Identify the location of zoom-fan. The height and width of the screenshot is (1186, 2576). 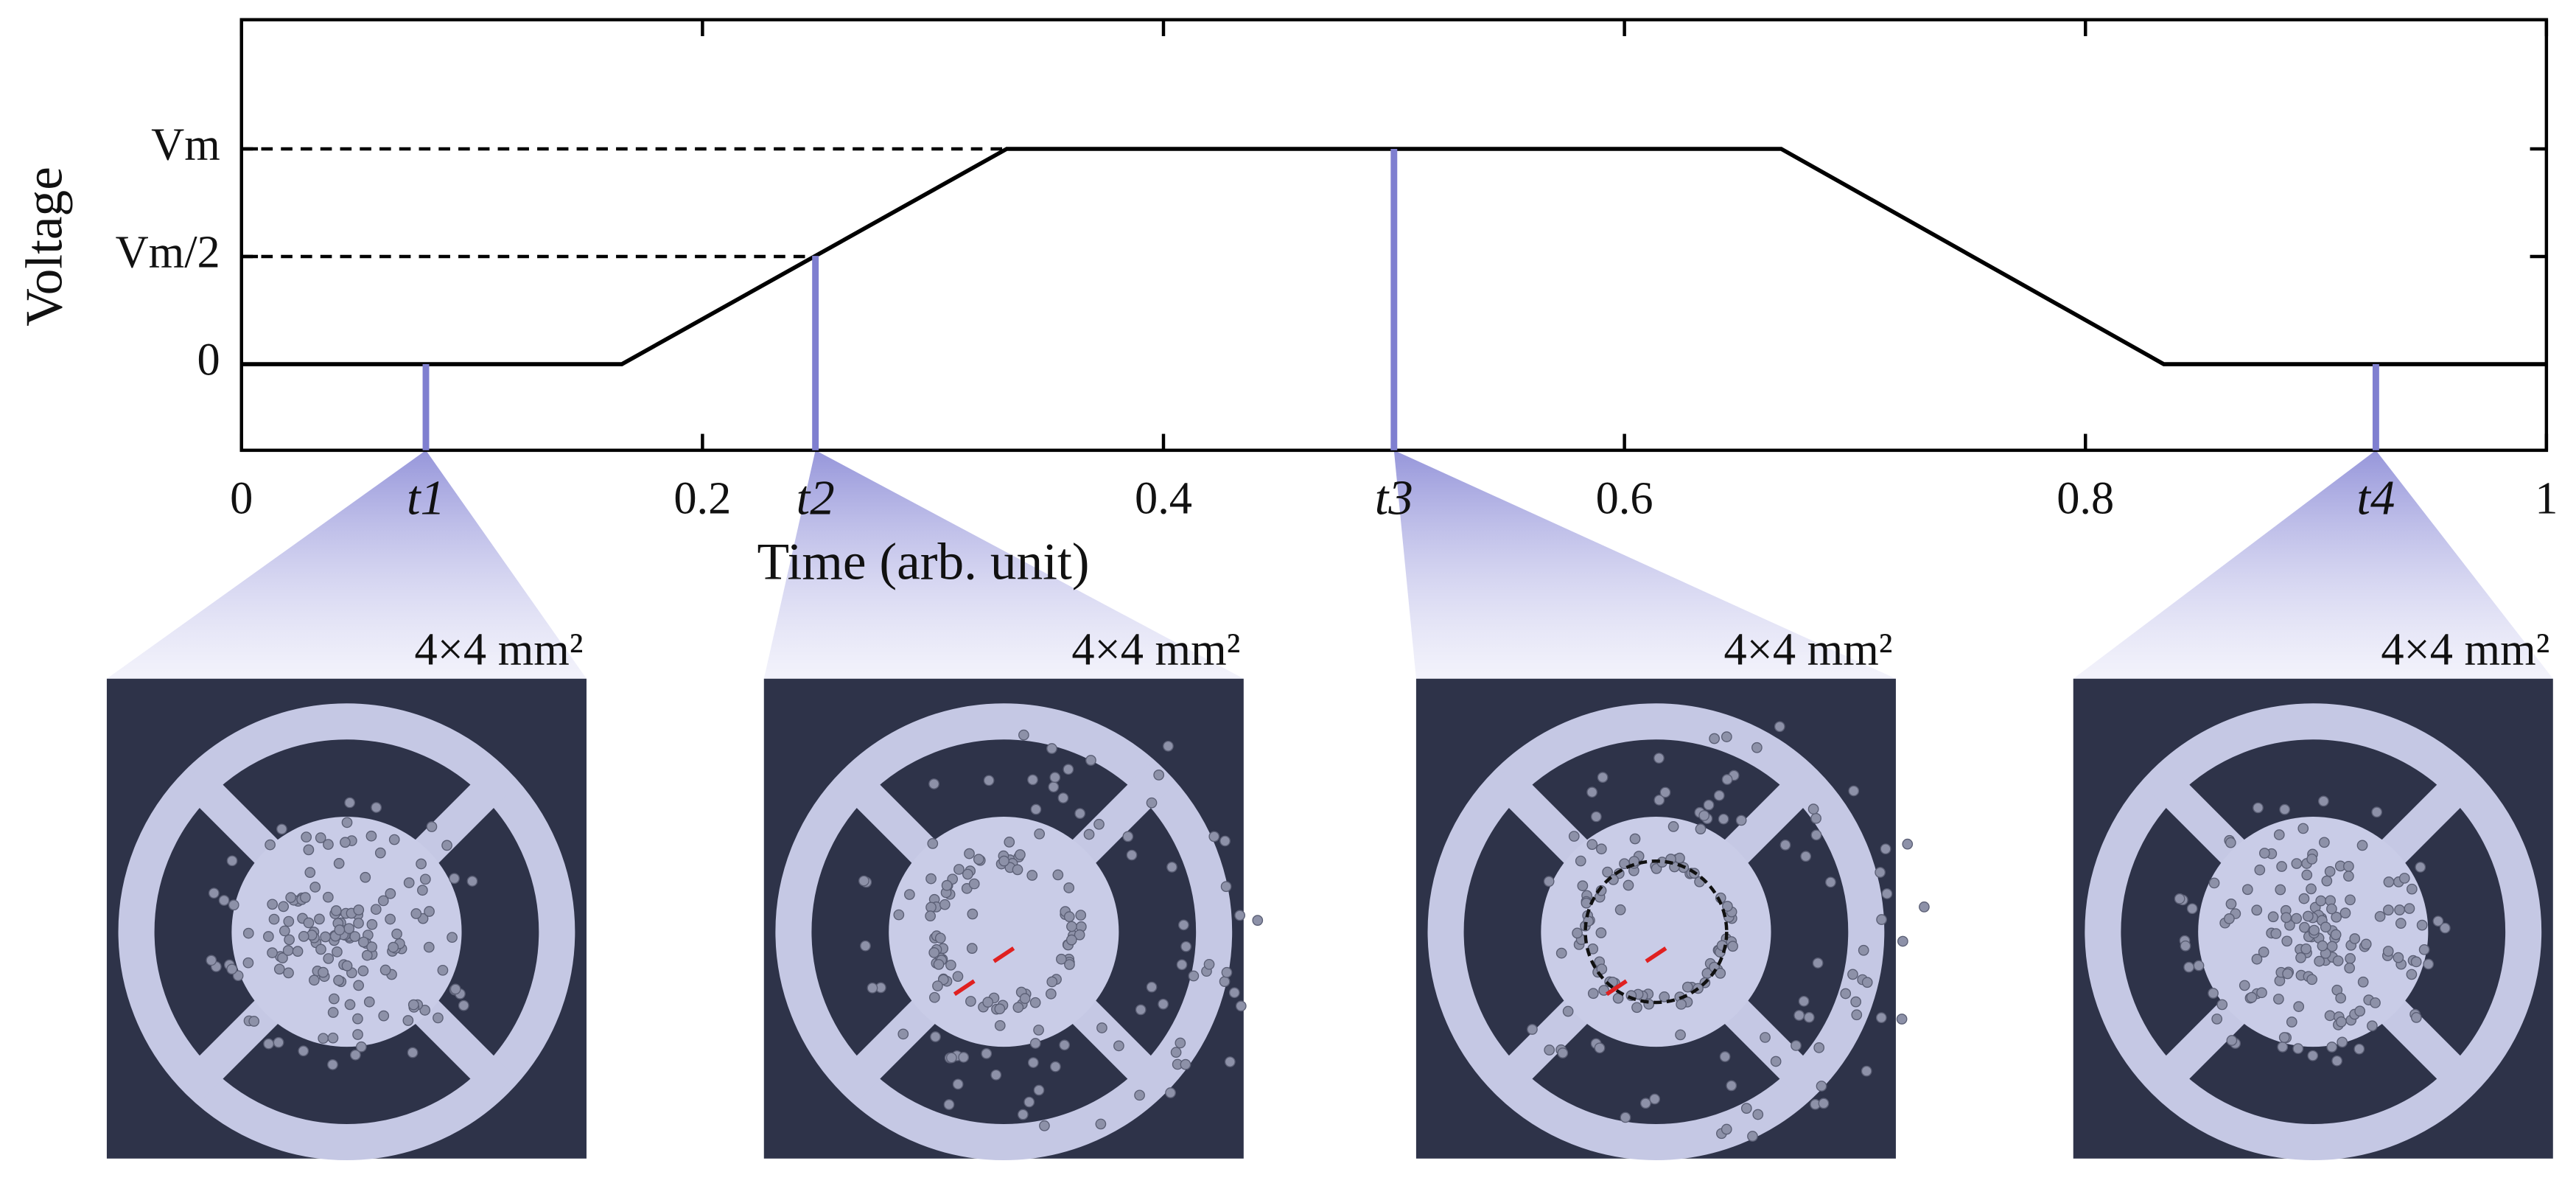
(1003, 565).